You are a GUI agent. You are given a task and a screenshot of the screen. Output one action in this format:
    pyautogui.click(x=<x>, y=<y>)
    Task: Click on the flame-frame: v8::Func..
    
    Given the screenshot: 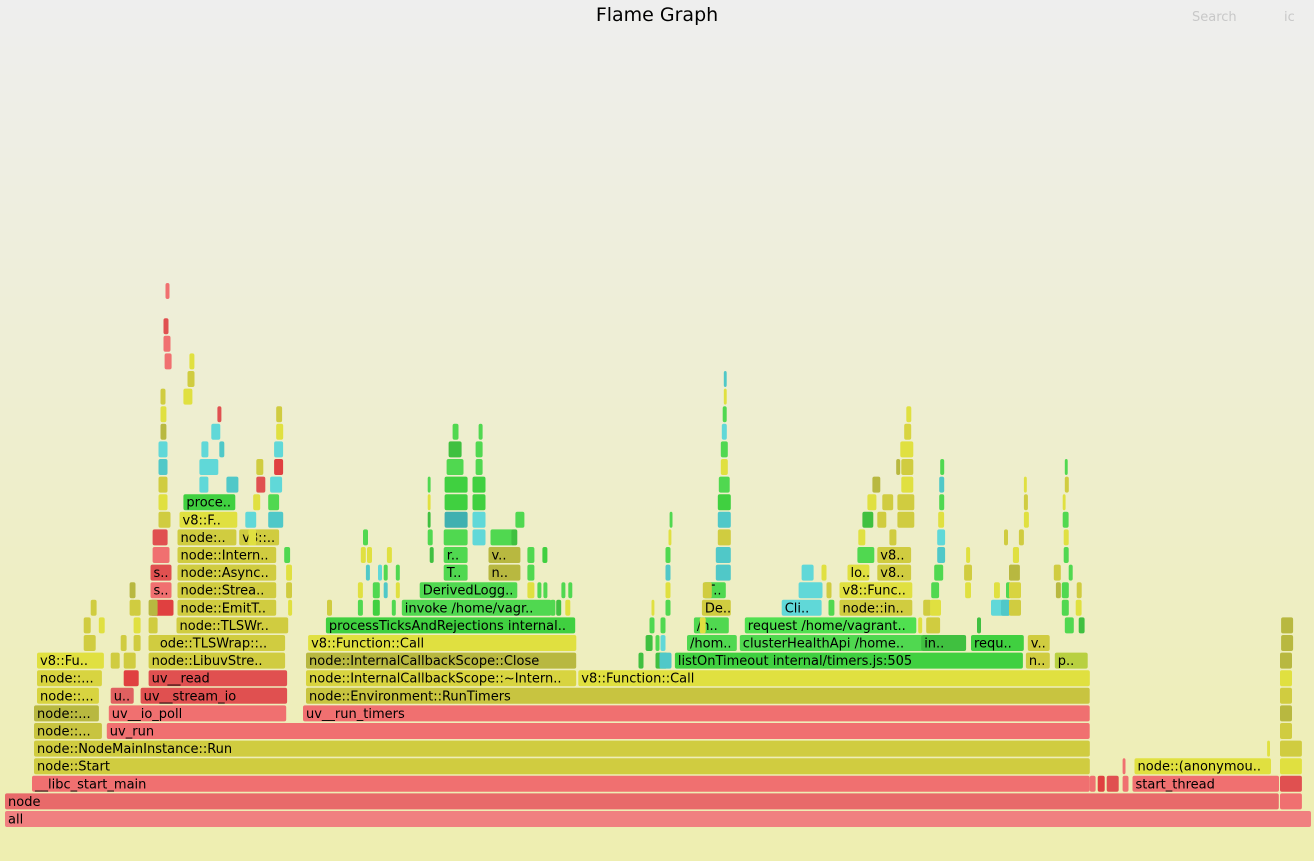 What is the action you would take?
    pyautogui.click(x=876, y=590)
    